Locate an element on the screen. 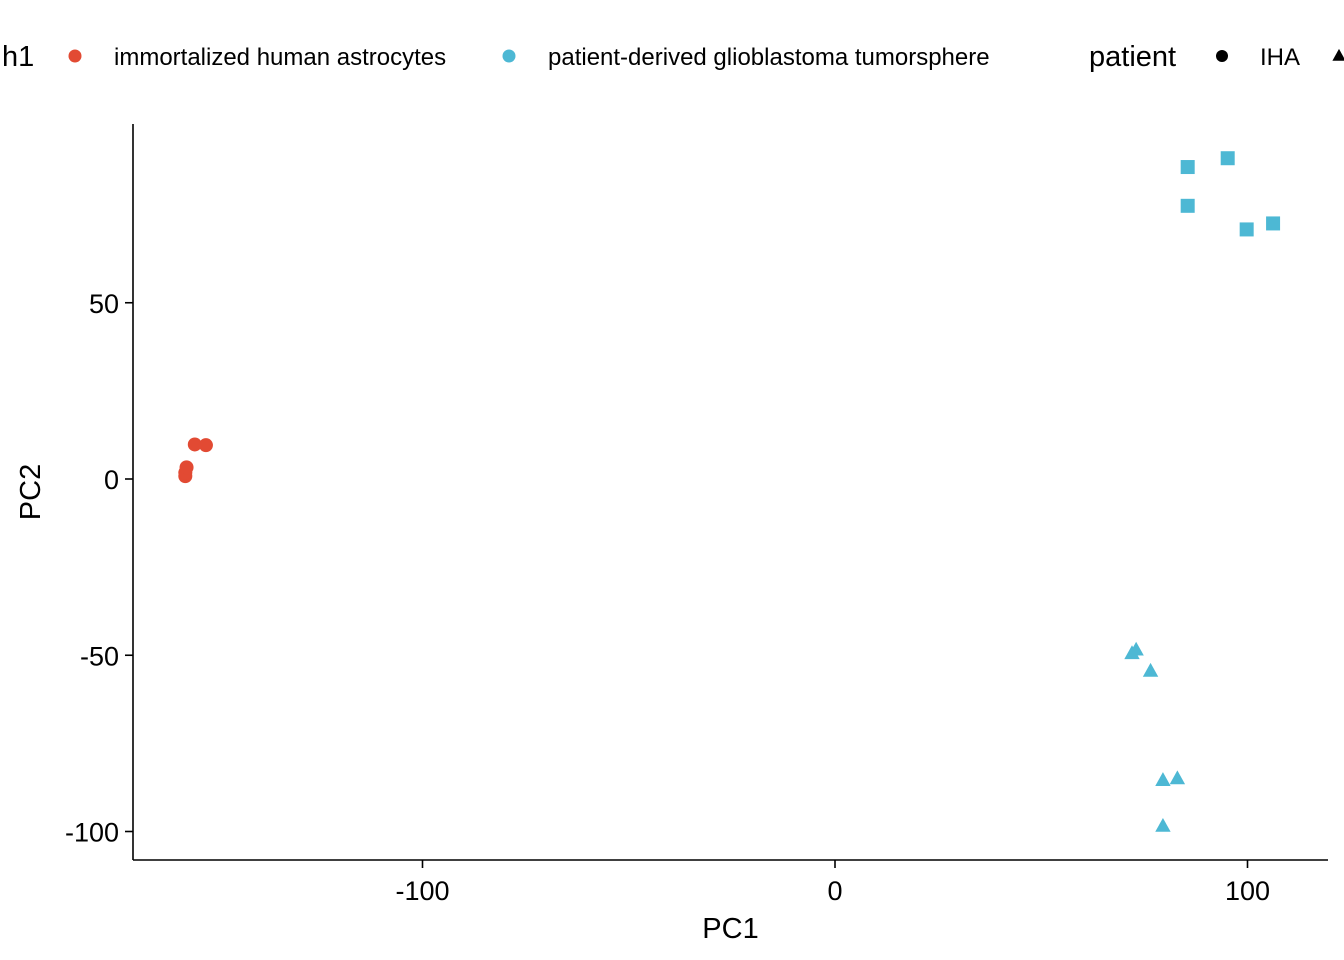 Image resolution: width=1344 pixels, height=960 pixels. y-tick-label: 50 is located at coordinates (104, 304).